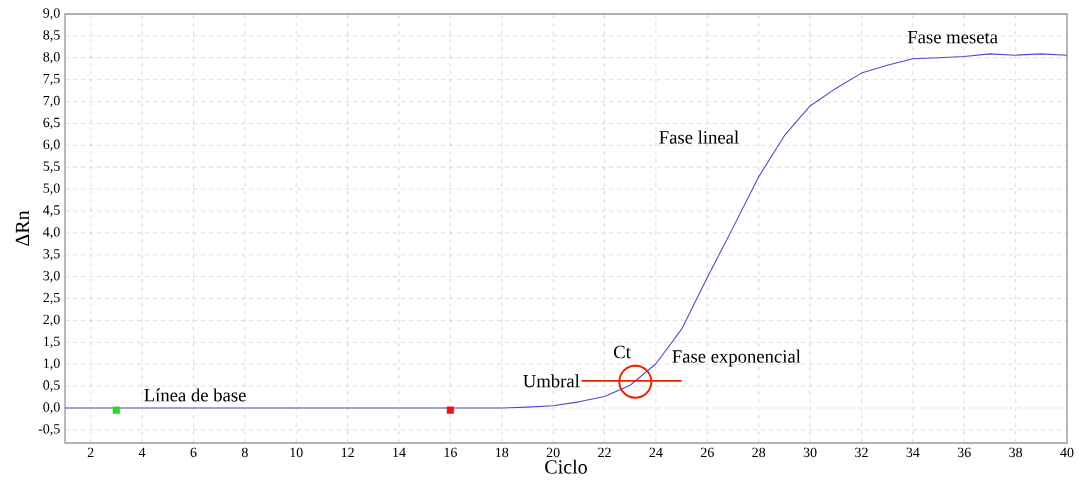 The image size is (1079, 483). What do you see at coordinates (399, 452) in the screenshot?
I see `x-tick-label: 14` at bounding box center [399, 452].